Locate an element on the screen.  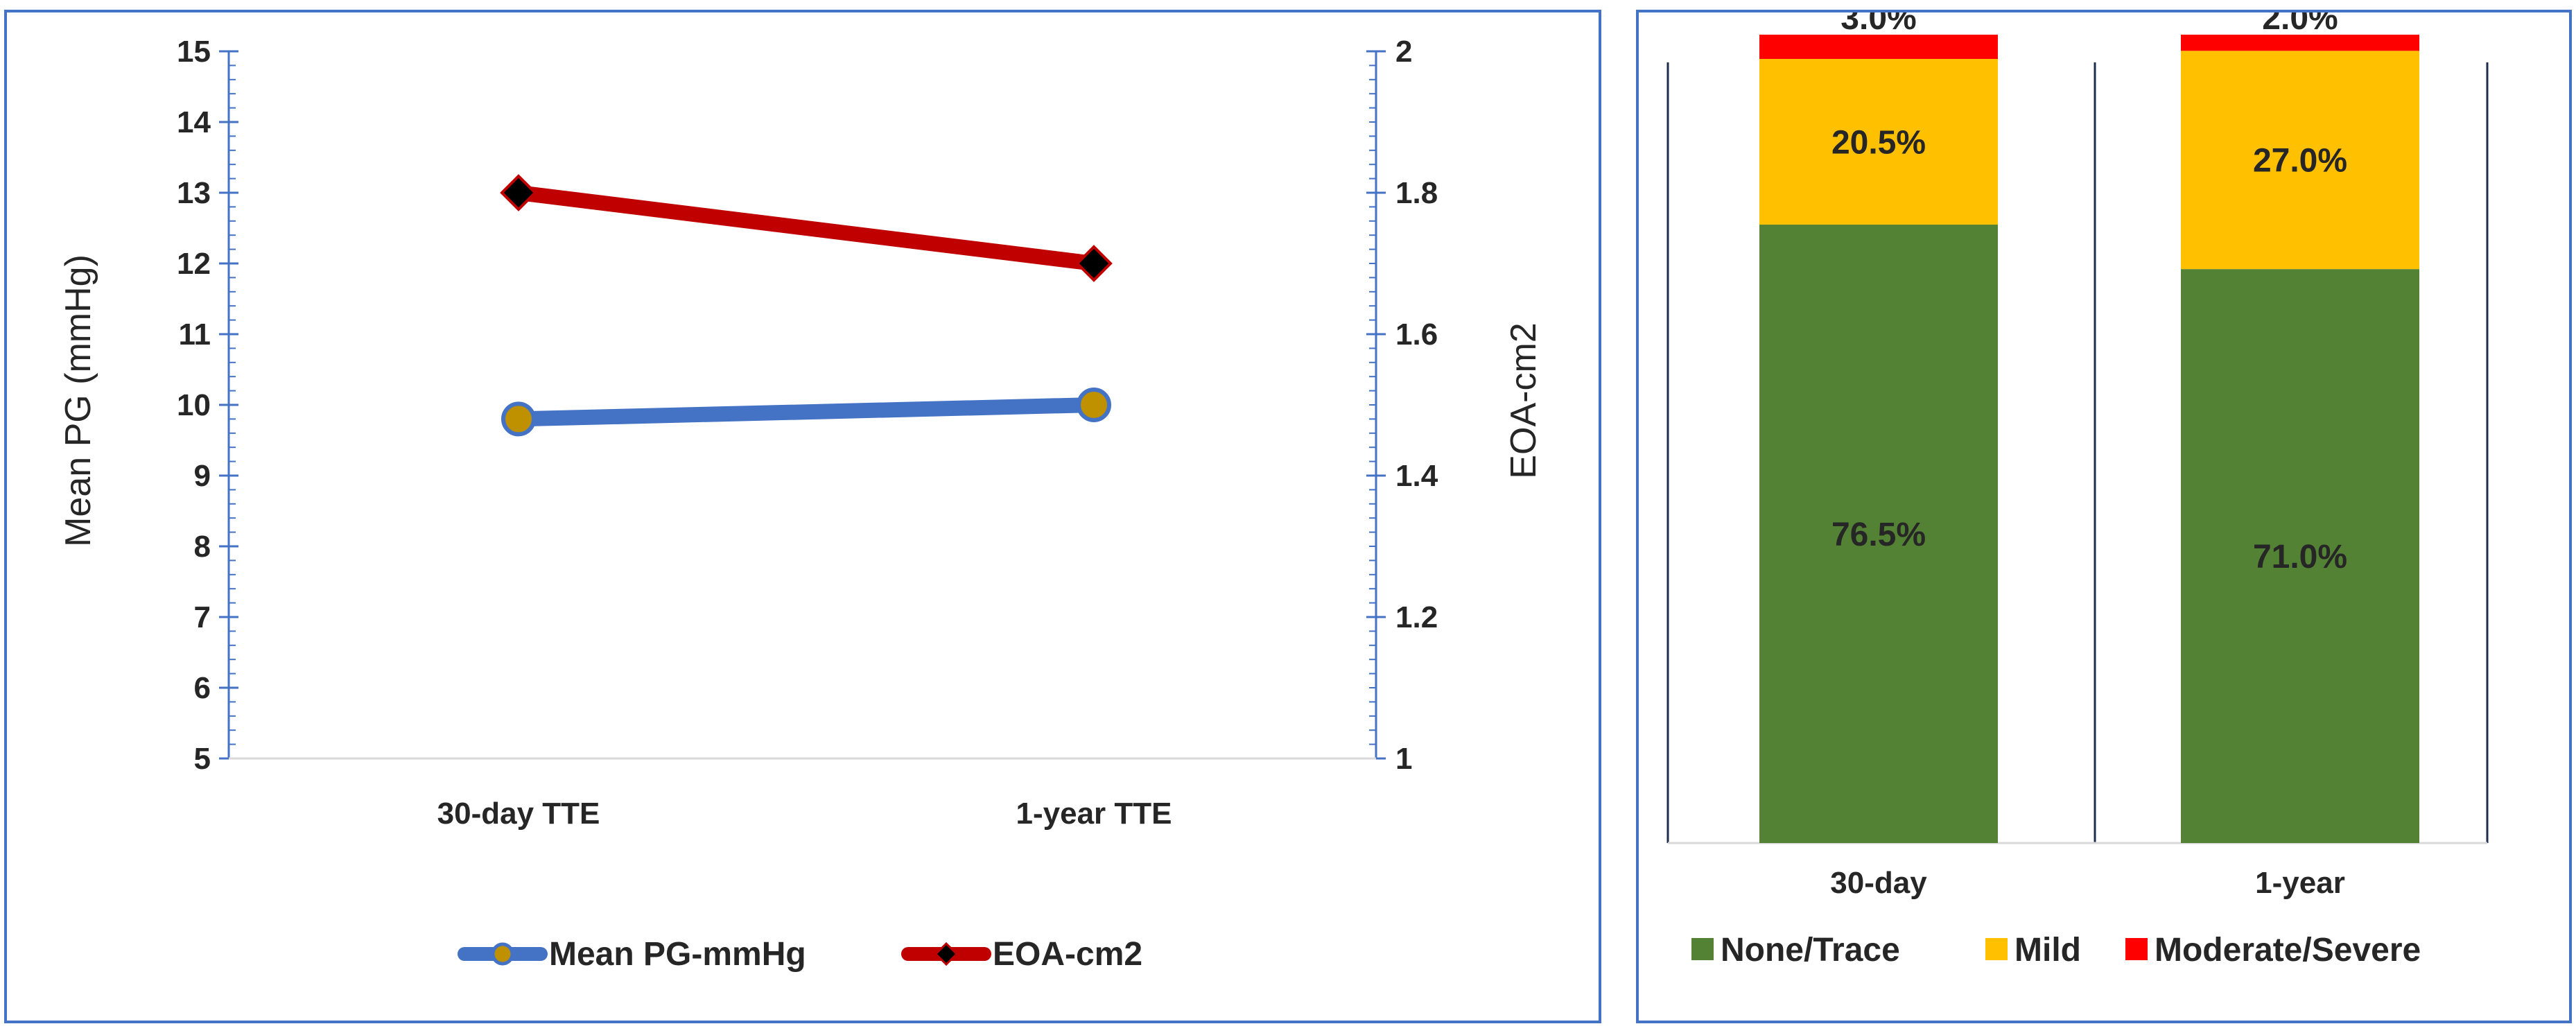
legend-label-mean-pg: Mean PG-mmHg is located at coordinates (677, 955).